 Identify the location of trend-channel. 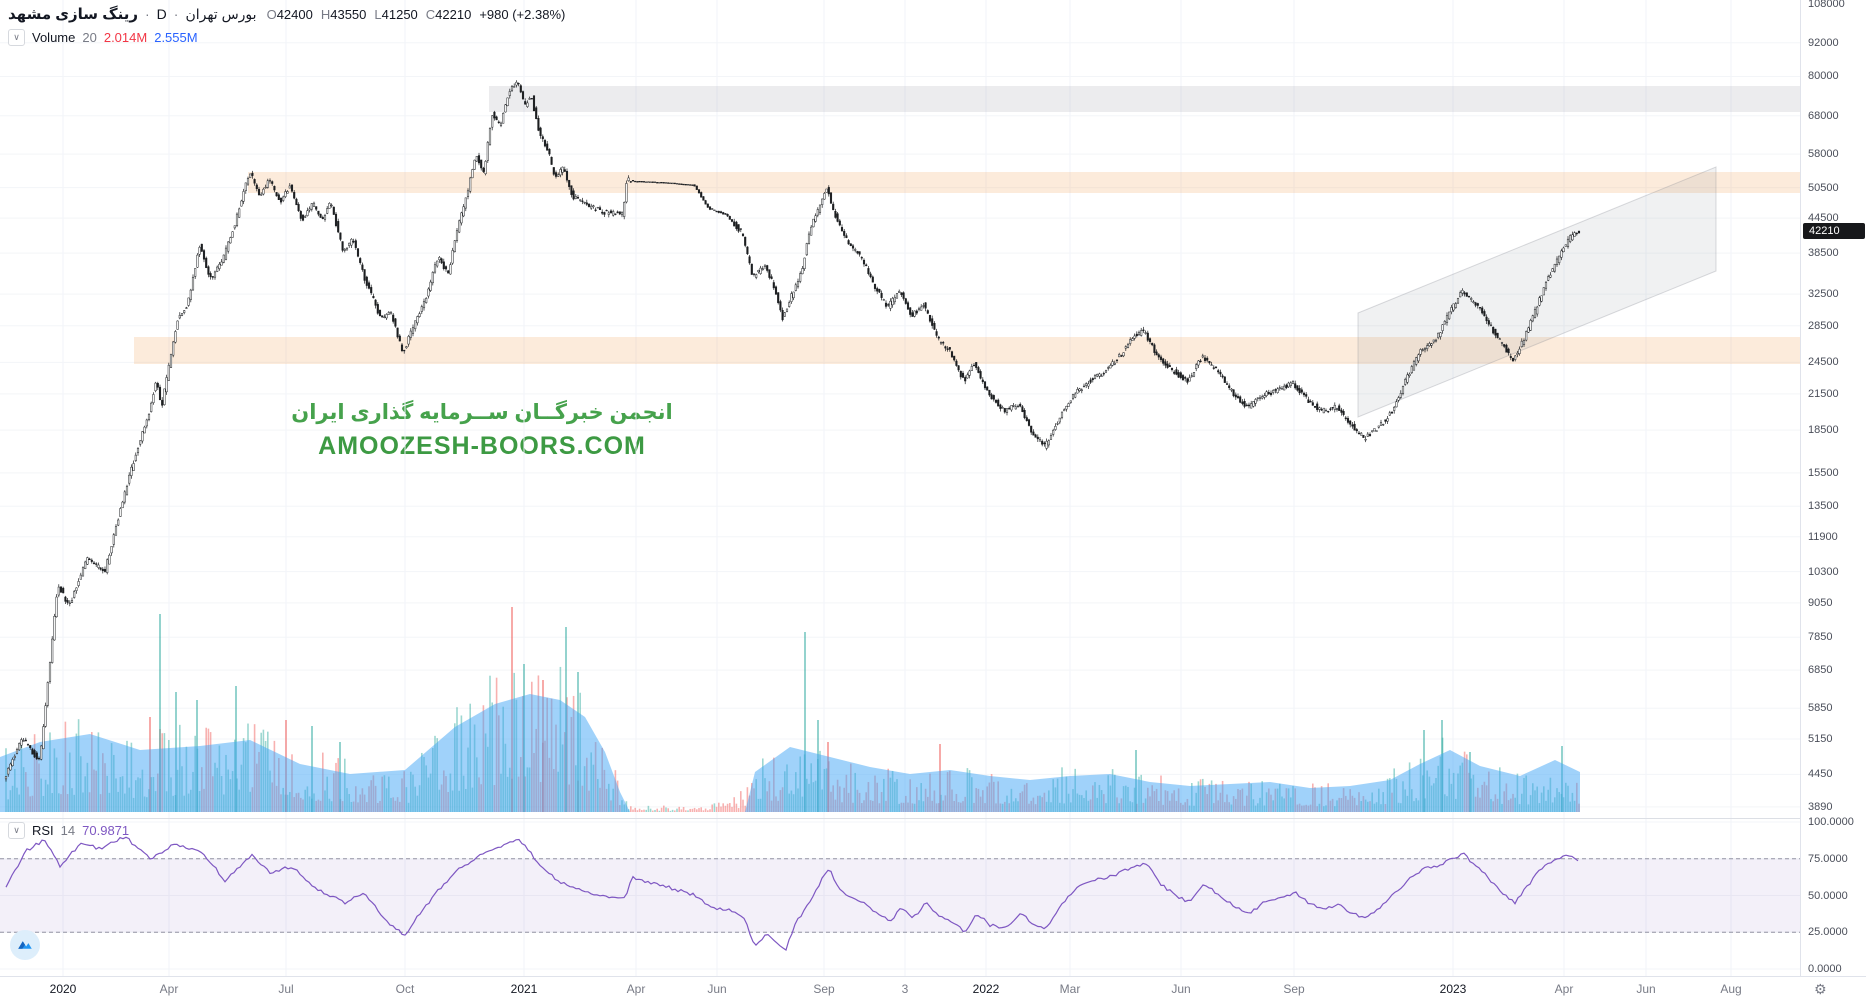
(1537, 292).